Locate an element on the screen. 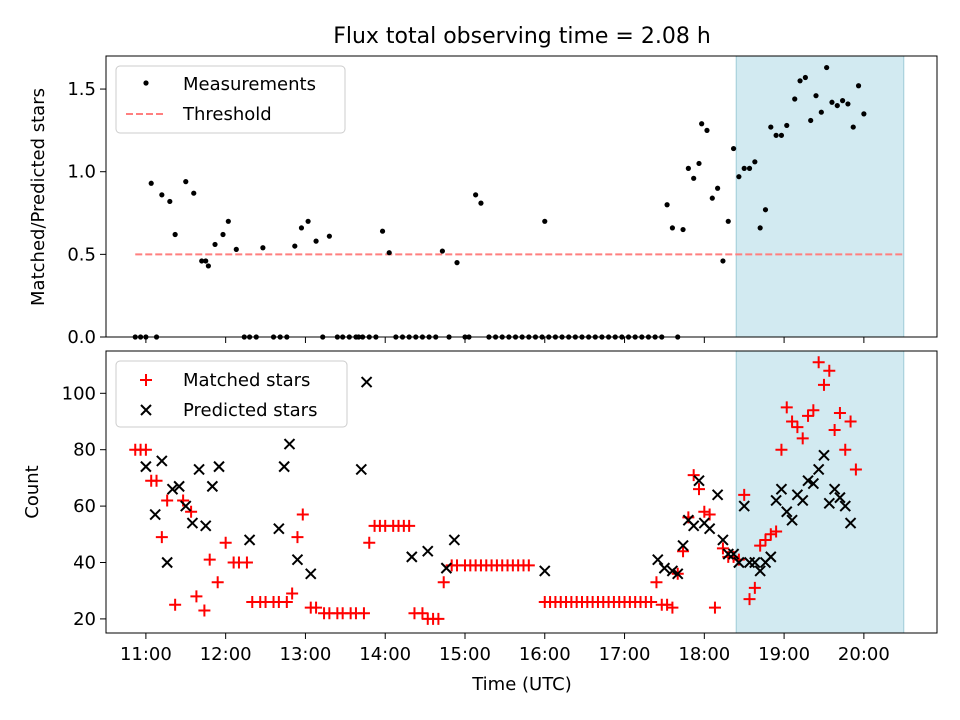  x-tick-label: 11:00 is located at coordinates (146, 654).